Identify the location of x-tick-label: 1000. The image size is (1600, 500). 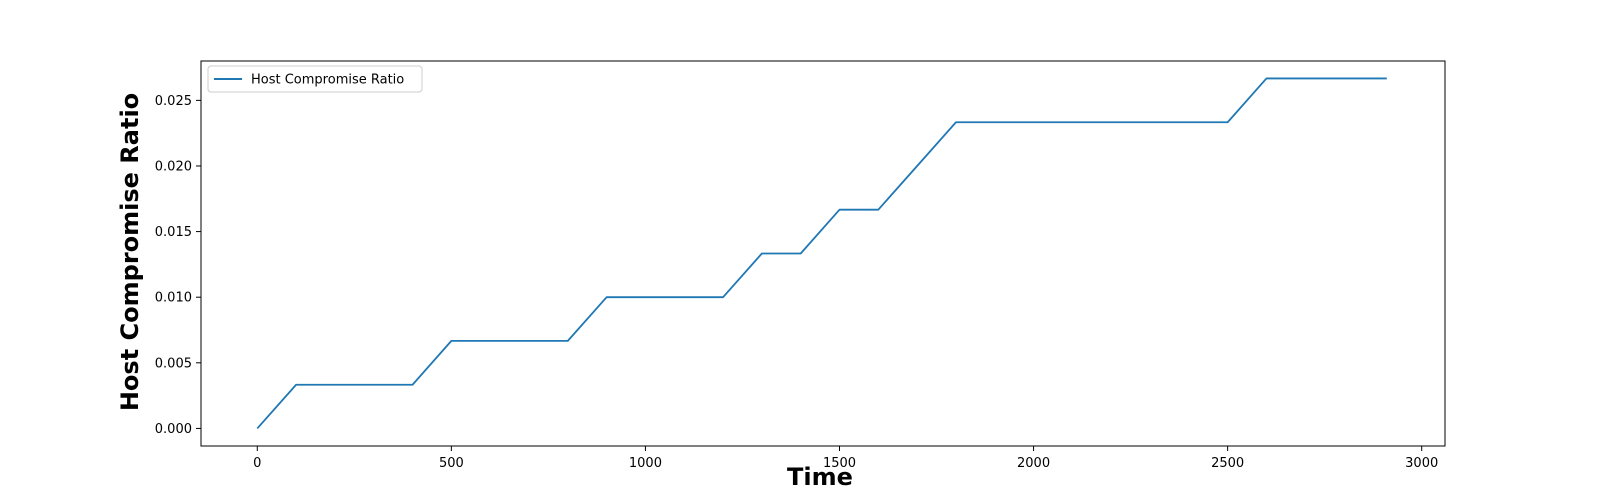
(645, 463).